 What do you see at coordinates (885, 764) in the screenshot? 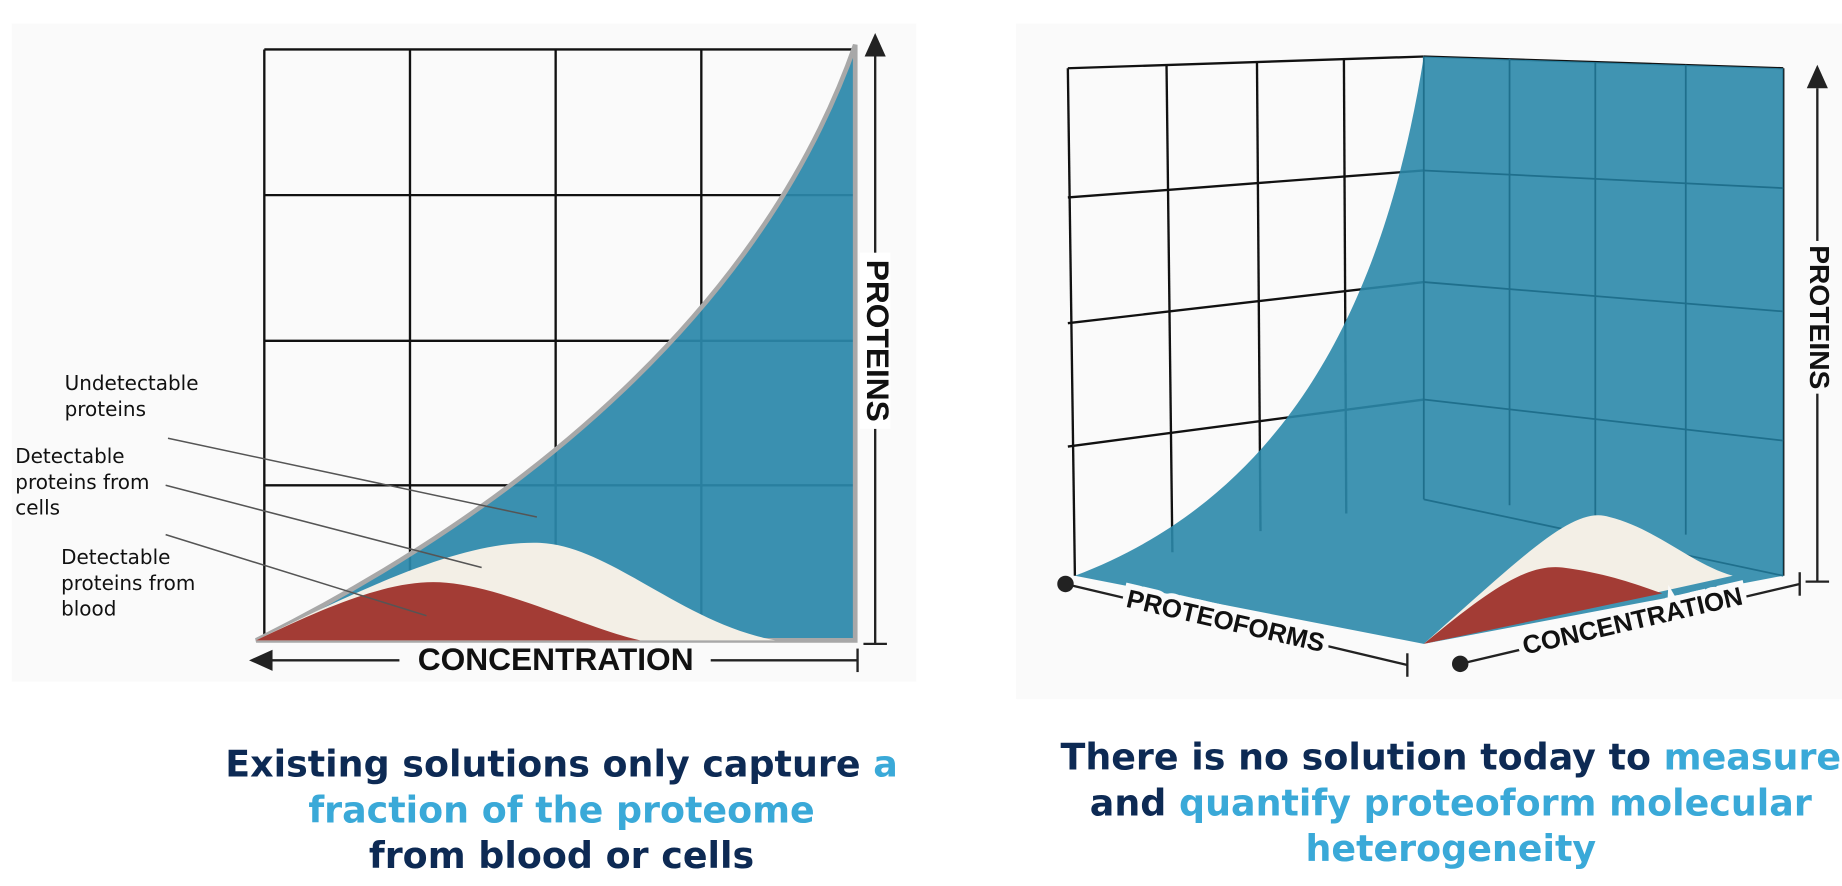
I see `caption-text: a` at bounding box center [885, 764].